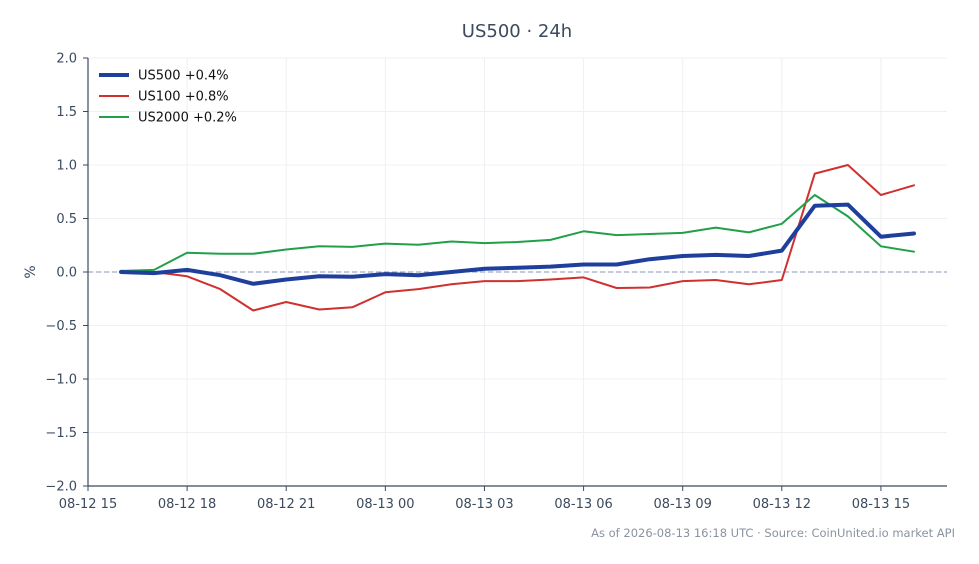 This screenshot has width=979, height=564. What do you see at coordinates (286, 504) in the screenshot?
I see `x-tick-label: 08-12 21` at bounding box center [286, 504].